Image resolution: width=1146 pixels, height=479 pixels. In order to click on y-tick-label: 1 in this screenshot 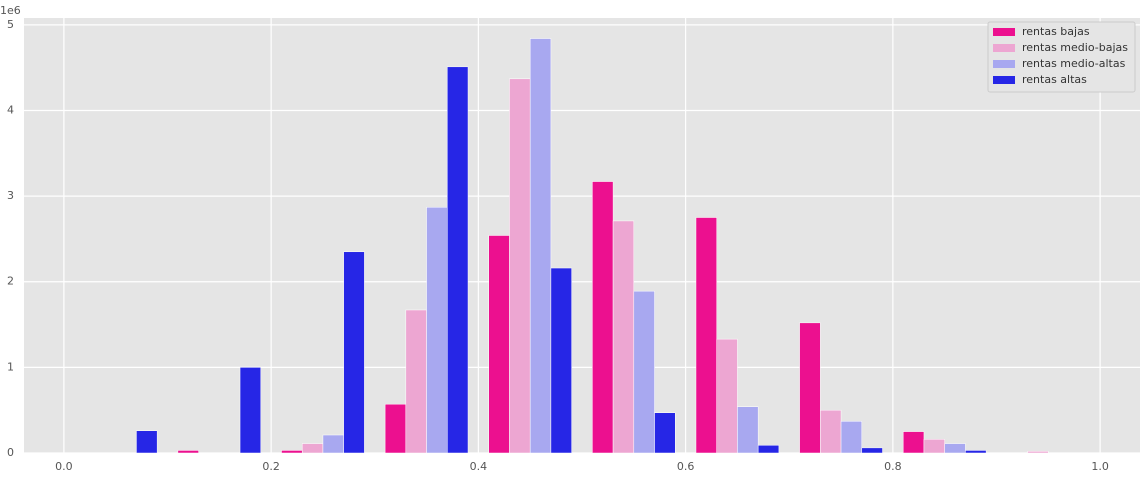, I will do `click(10, 366)`.